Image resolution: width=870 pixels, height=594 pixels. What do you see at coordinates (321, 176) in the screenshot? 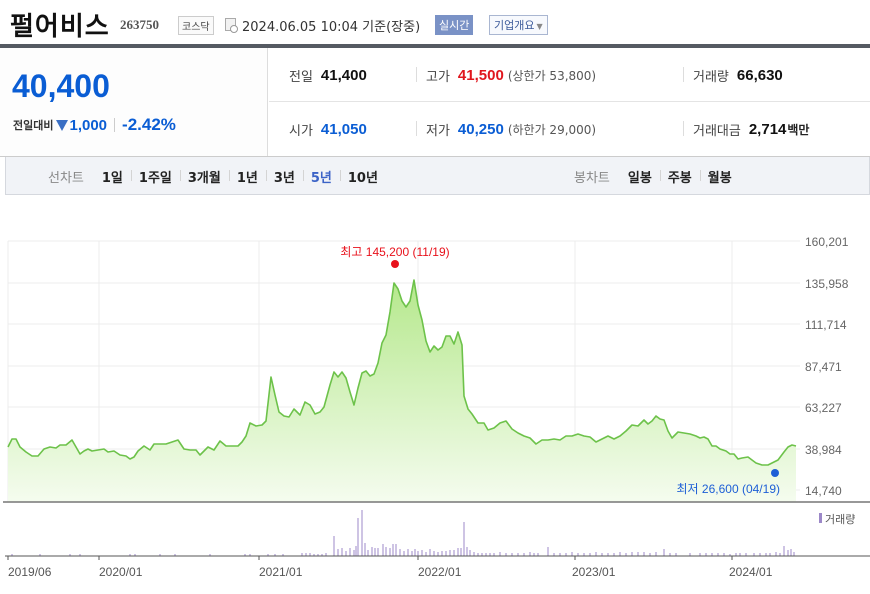
I see `period-5y: 5년` at bounding box center [321, 176].